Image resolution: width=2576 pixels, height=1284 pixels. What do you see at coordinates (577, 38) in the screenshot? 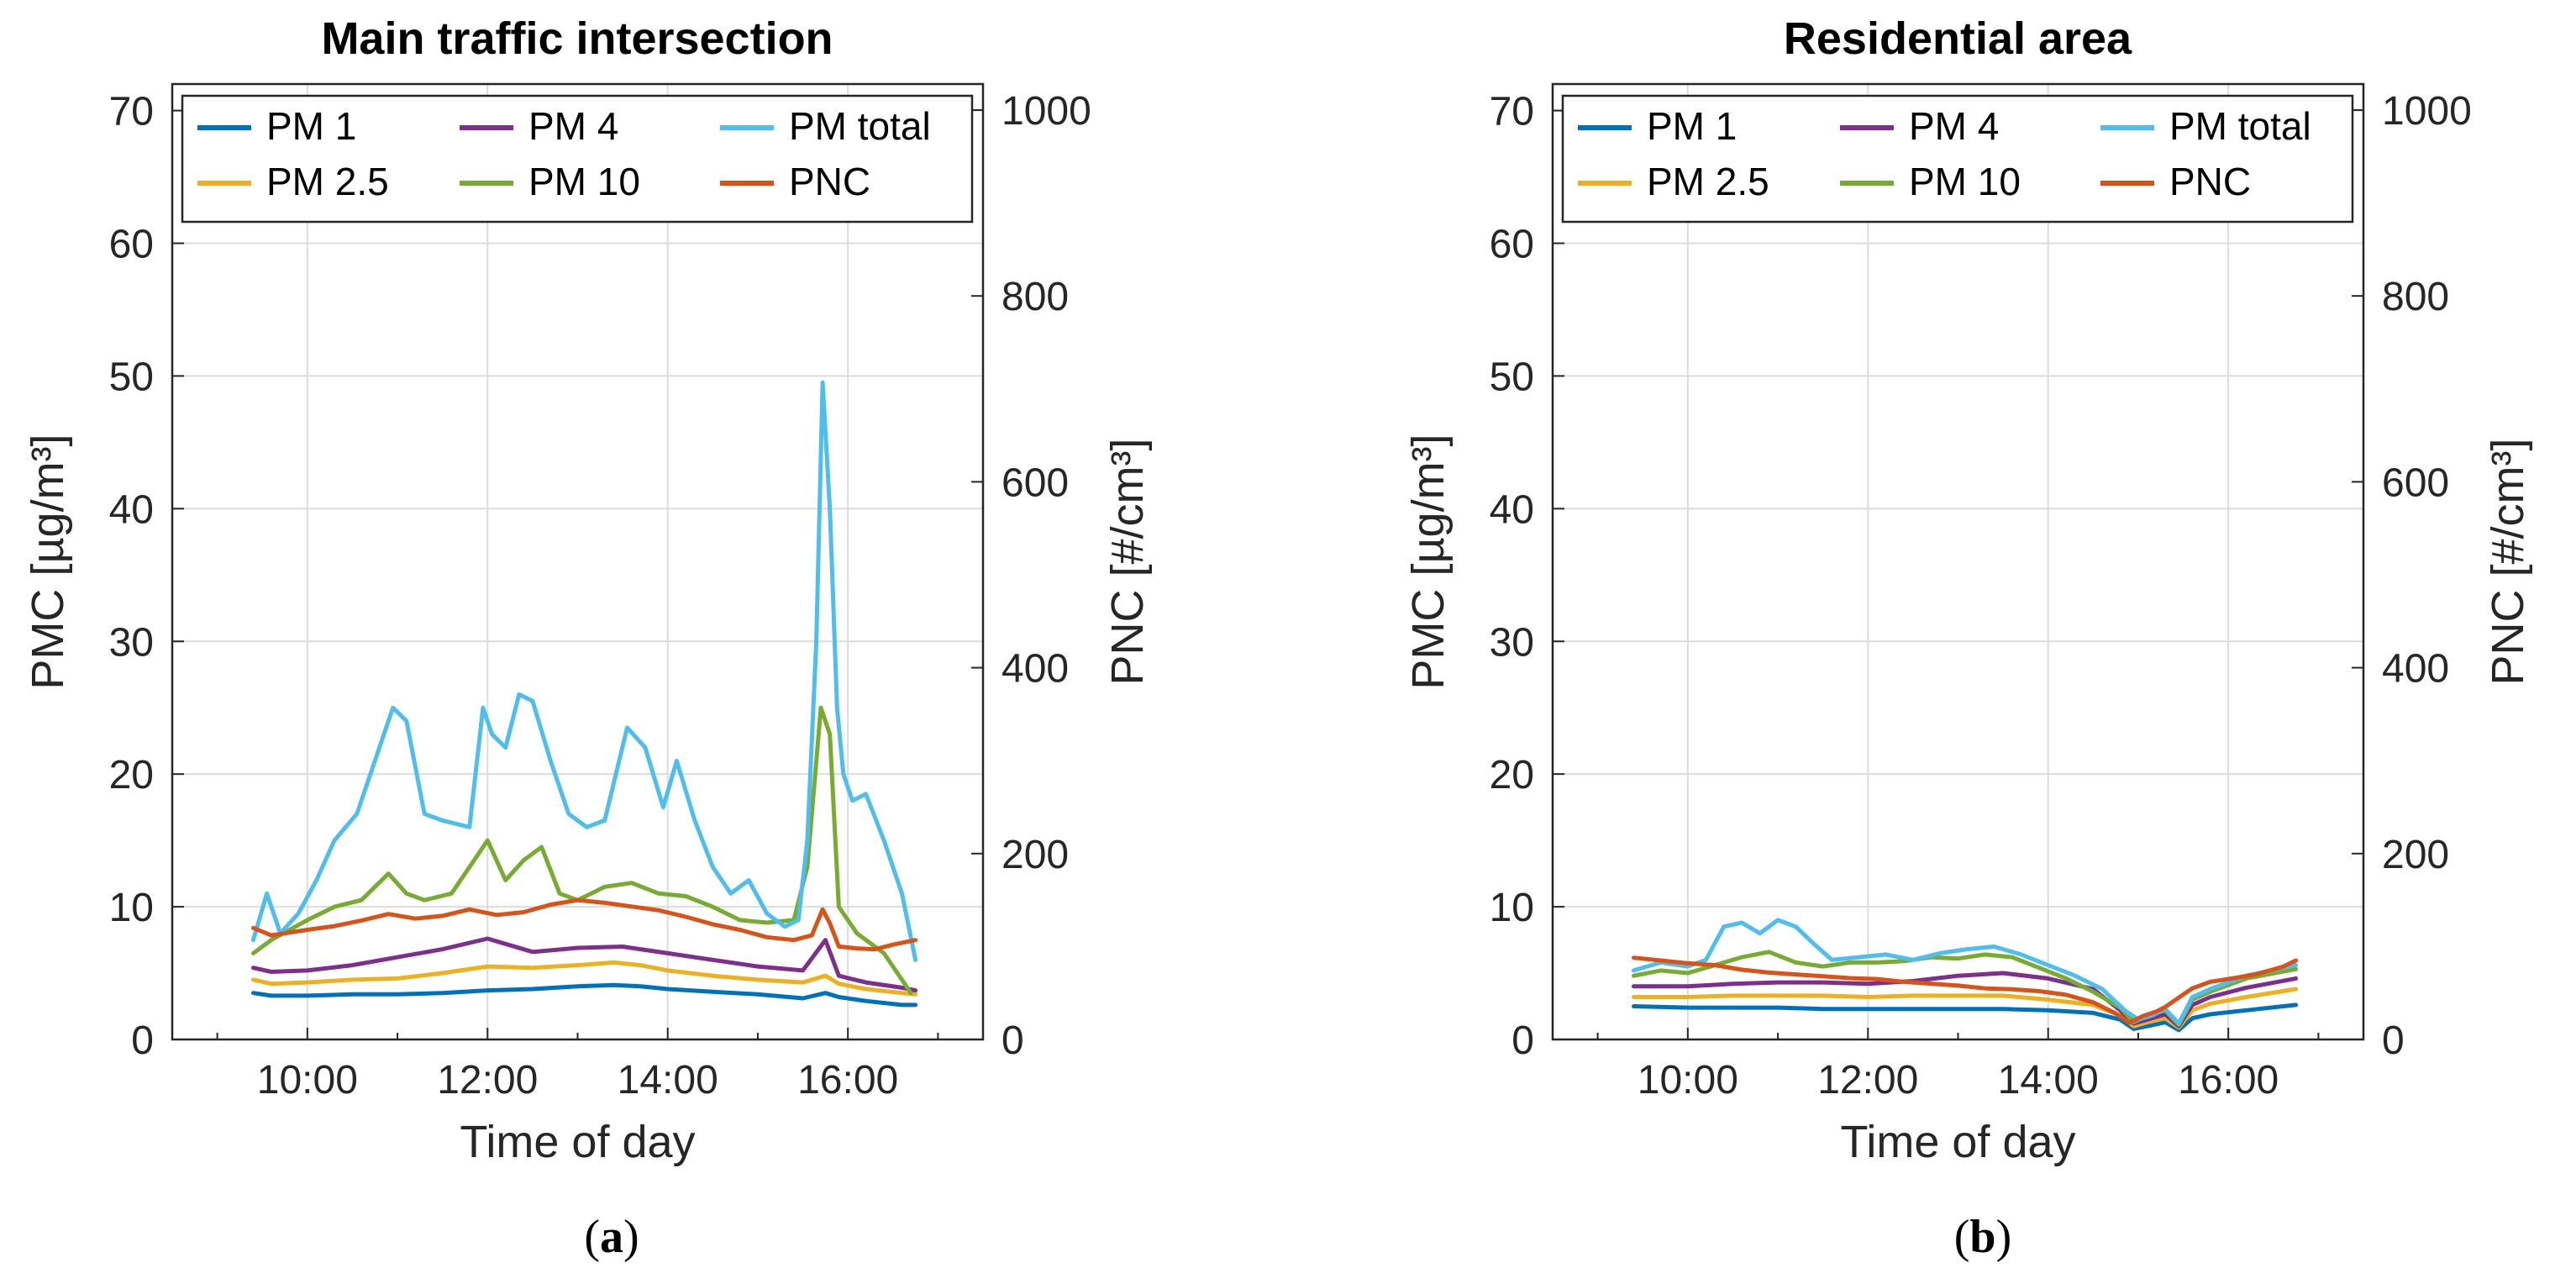
I see `chart-title: Main traffic intersection` at bounding box center [577, 38].